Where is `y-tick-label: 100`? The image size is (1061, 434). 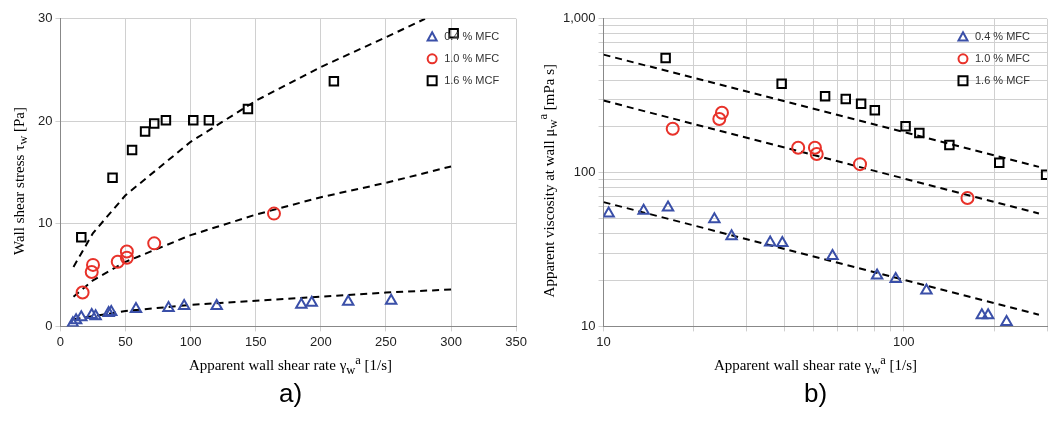 y-tick-label: 100 is located at coordinates (584, 172).